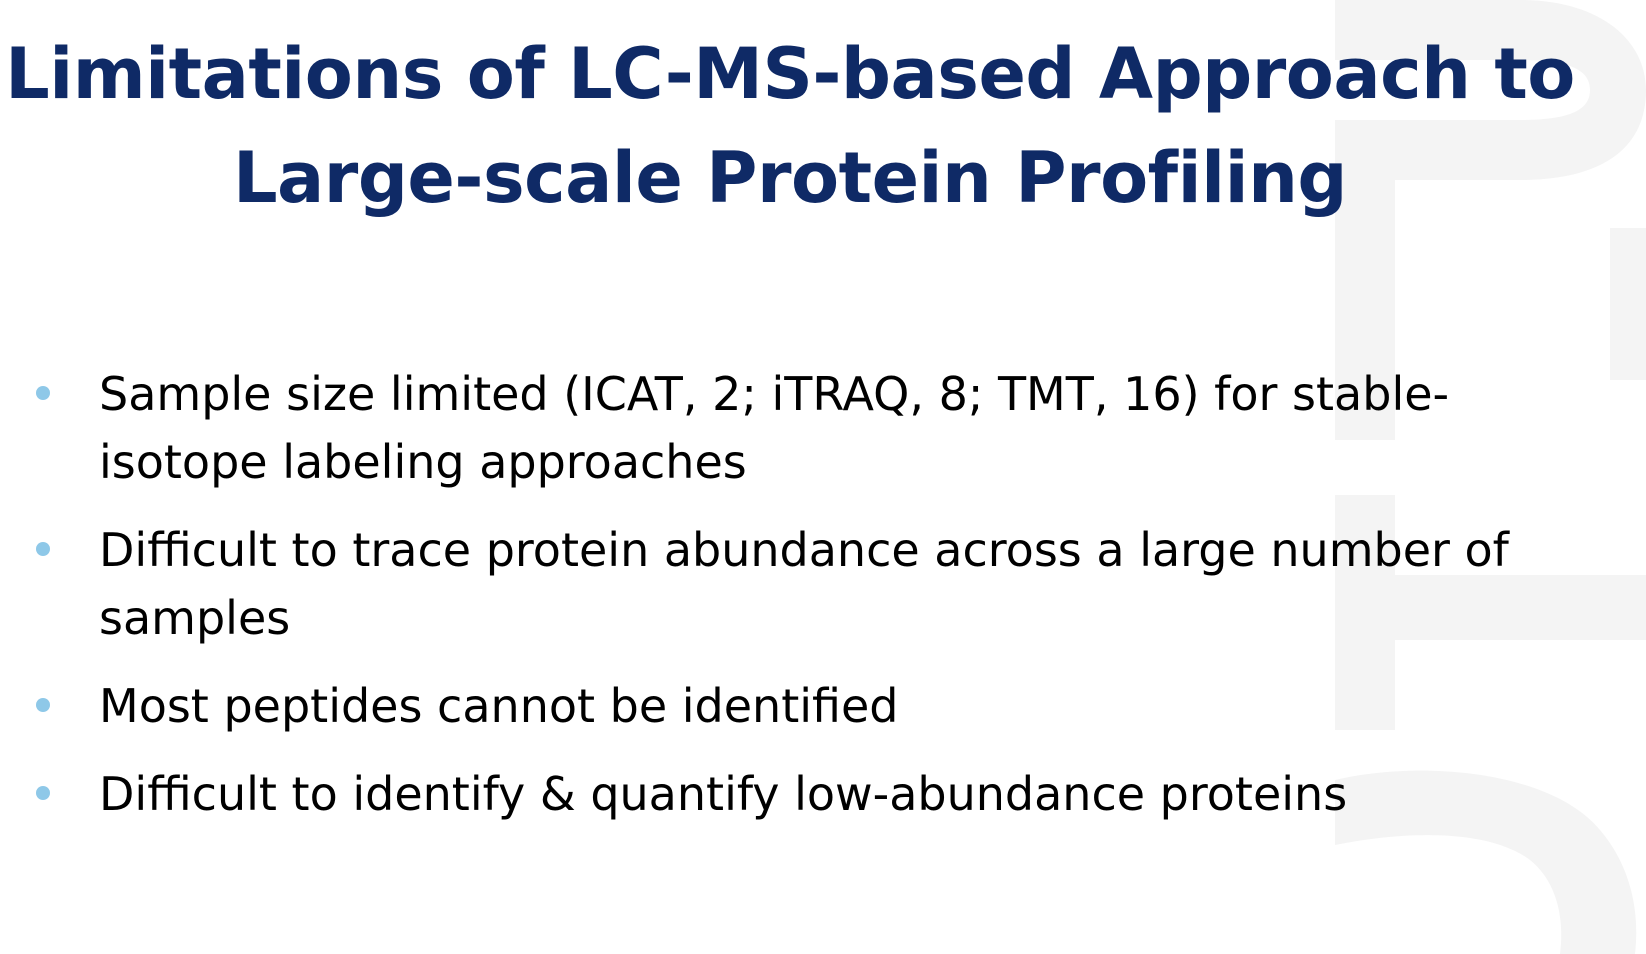 The height and width of the screenshot is (954, 1646). I want to click on bullet-item-peptides: Most peptides cannot be identified, so click(823, 706).